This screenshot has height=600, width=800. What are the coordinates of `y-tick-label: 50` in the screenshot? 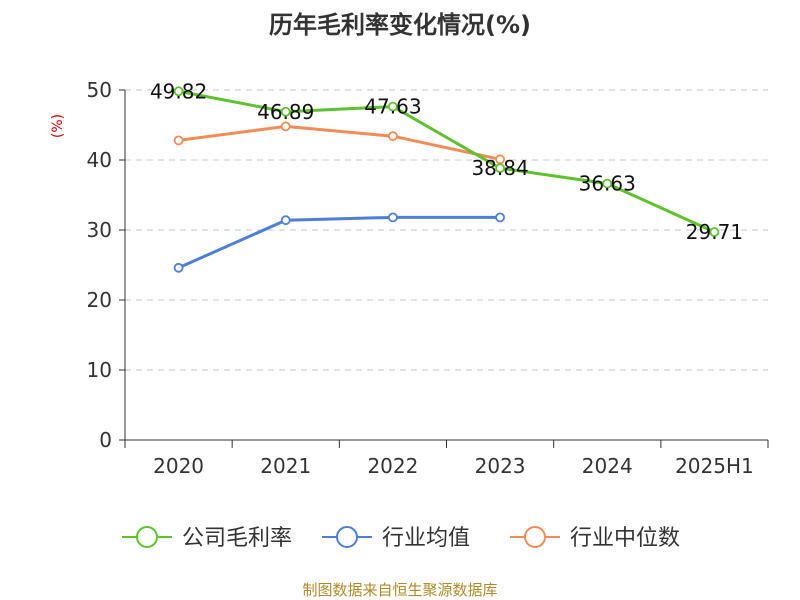 It's located at (99, 90).